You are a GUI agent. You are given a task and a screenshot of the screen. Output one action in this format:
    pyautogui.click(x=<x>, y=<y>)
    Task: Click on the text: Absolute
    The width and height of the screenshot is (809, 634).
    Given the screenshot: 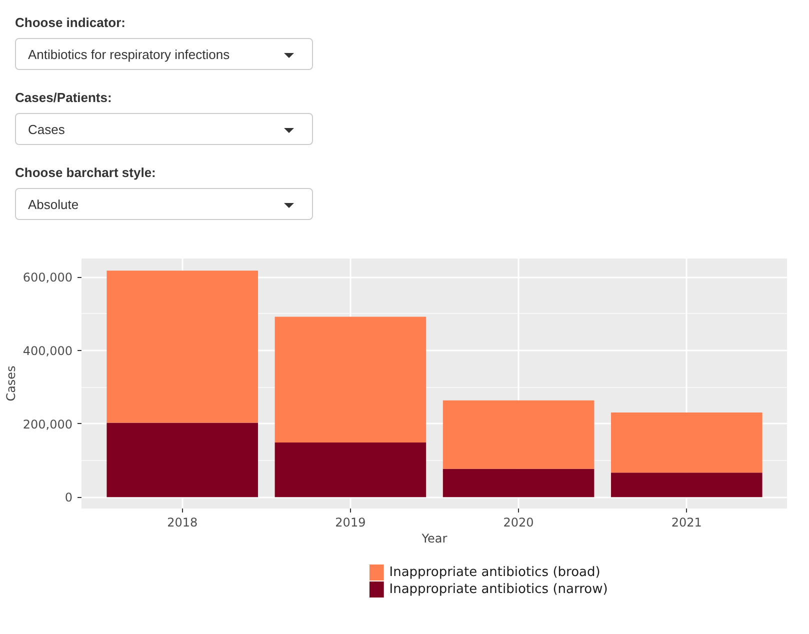 What is the action you would take?
    pyautogui.click(x=164, y=204)
    